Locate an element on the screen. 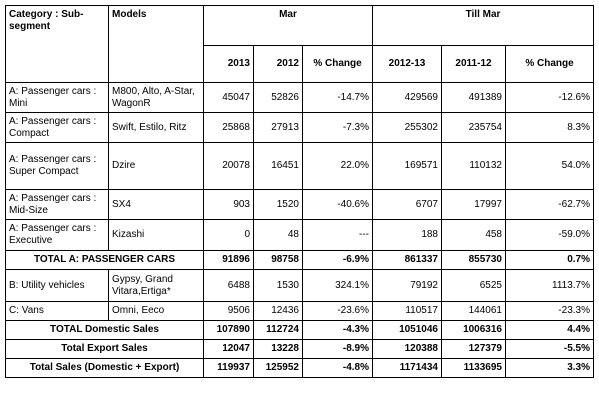 This screenshot has width=599, height=401. cell-models: Swift, Estilo, Ritz is located at coordinates (156, 127).